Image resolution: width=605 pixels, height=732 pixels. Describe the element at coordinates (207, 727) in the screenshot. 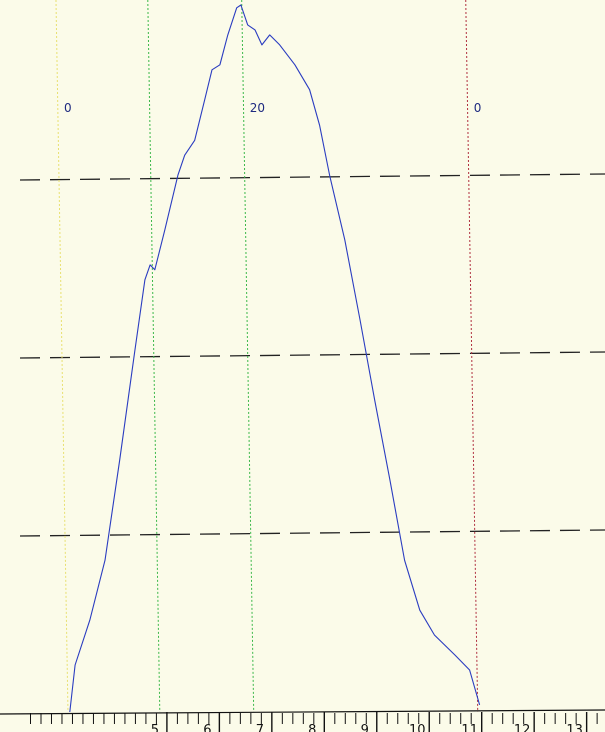

I see `x-tick-label: 6` at that location.